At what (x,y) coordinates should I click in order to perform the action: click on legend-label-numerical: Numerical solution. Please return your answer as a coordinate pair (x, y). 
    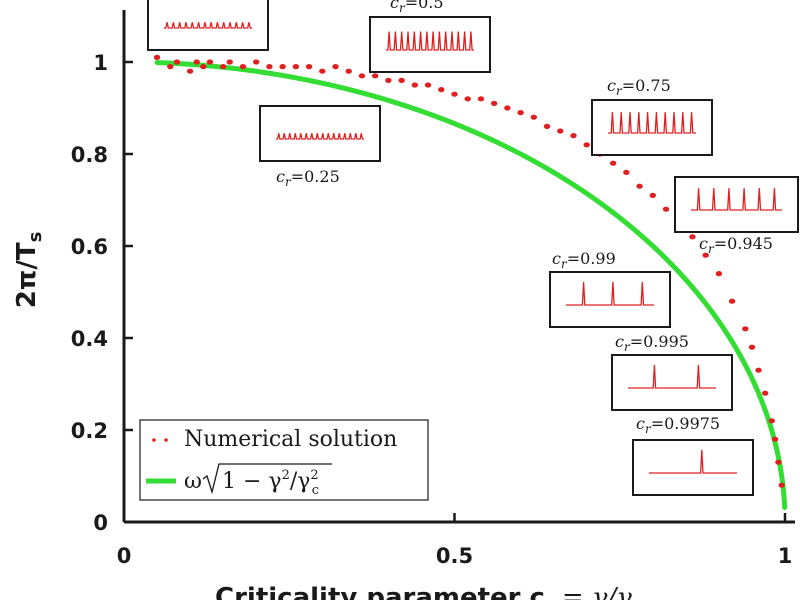
    Looking at the image, I should click on (290, 439).